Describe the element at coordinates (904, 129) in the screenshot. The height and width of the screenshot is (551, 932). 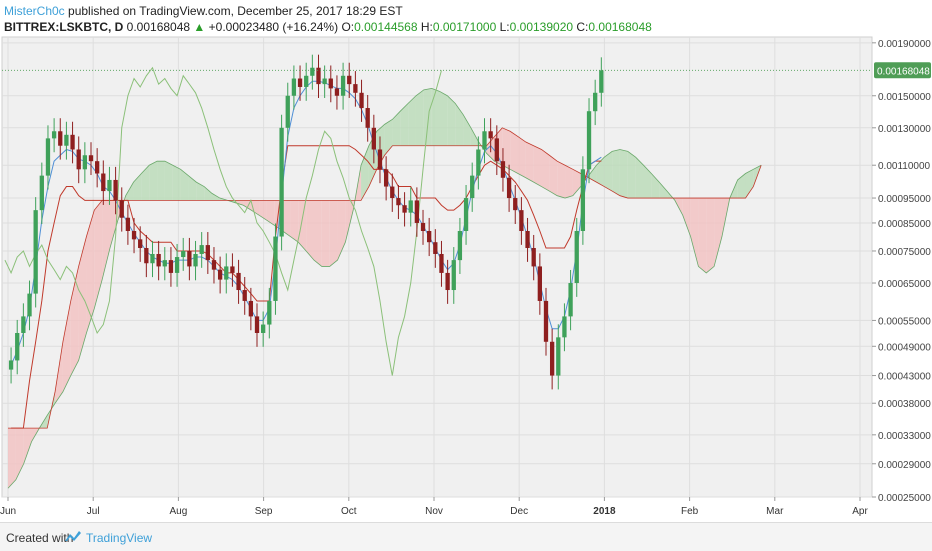
I see `y-tick-label: 0.00130000` at that location.